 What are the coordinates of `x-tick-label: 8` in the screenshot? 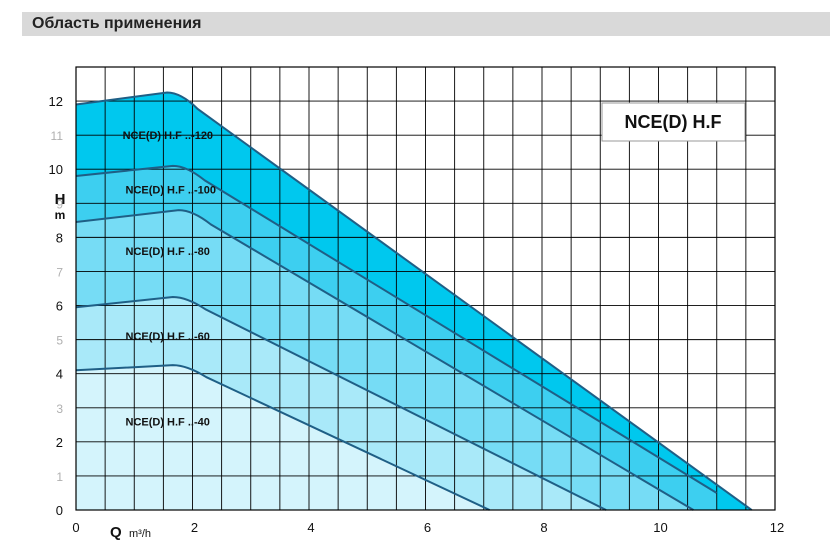 It's located at (543, 527).